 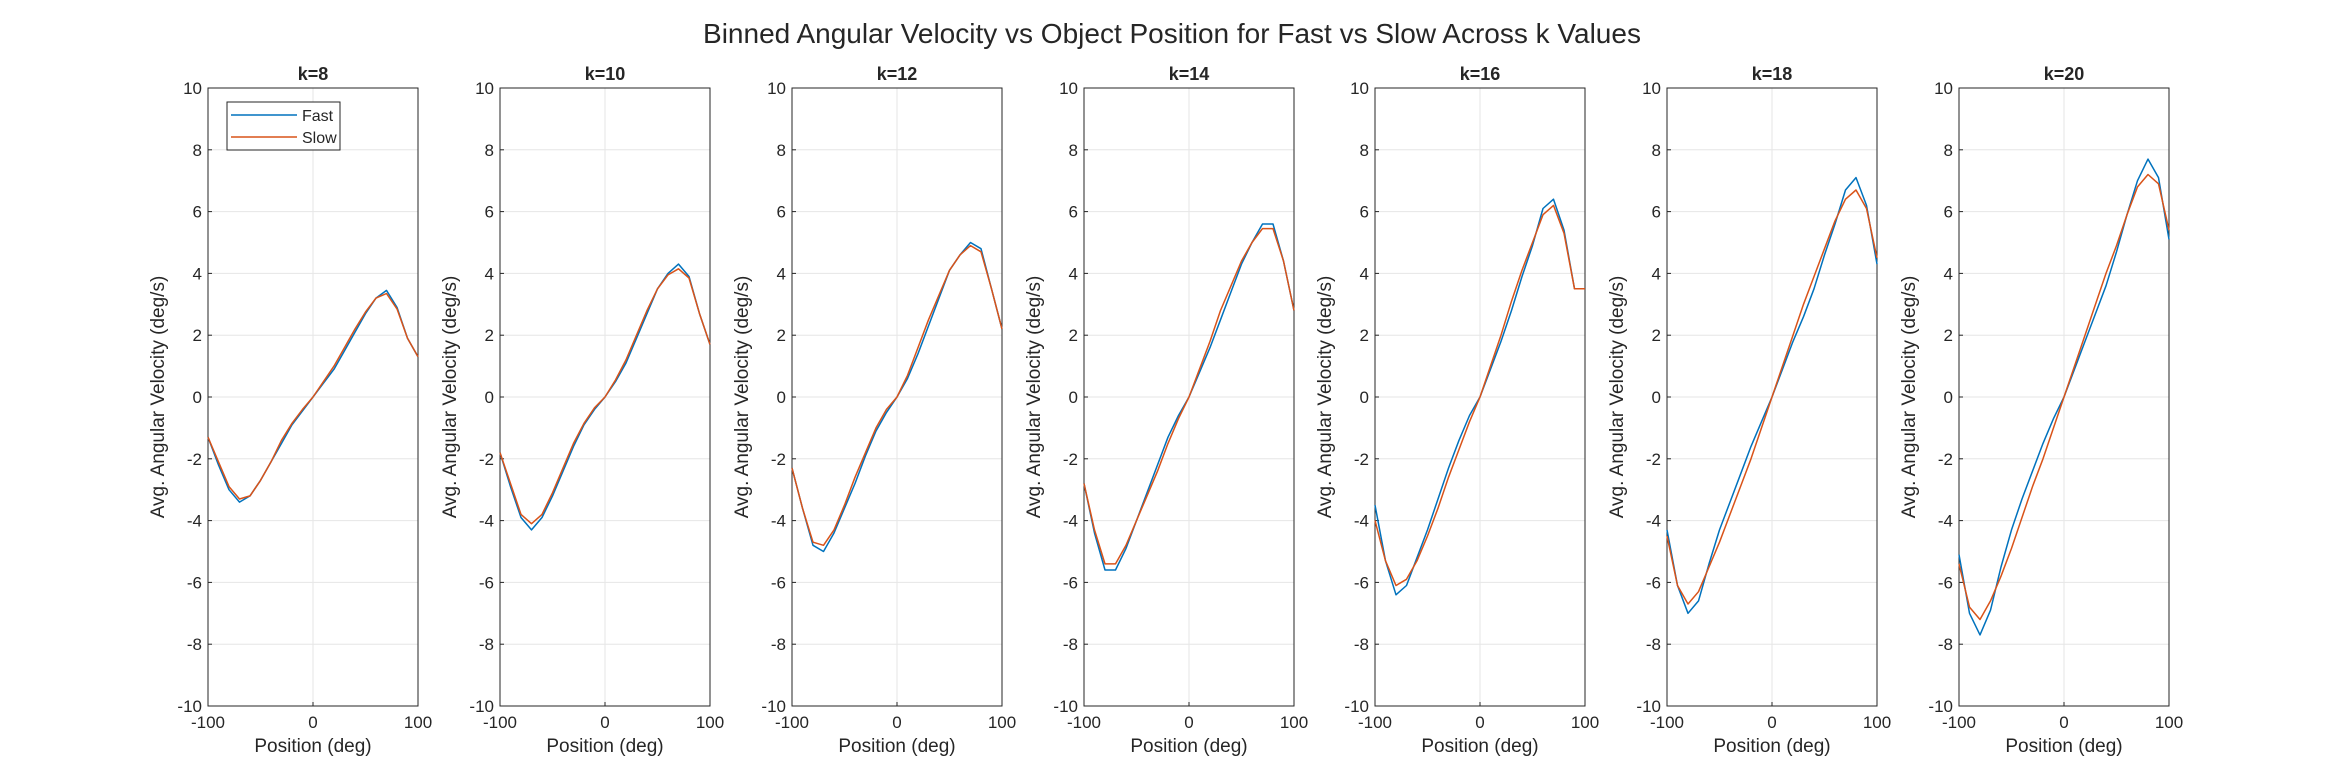 I want to click on panel-2-y-tick-label: -8, so click(x=486, y=644).